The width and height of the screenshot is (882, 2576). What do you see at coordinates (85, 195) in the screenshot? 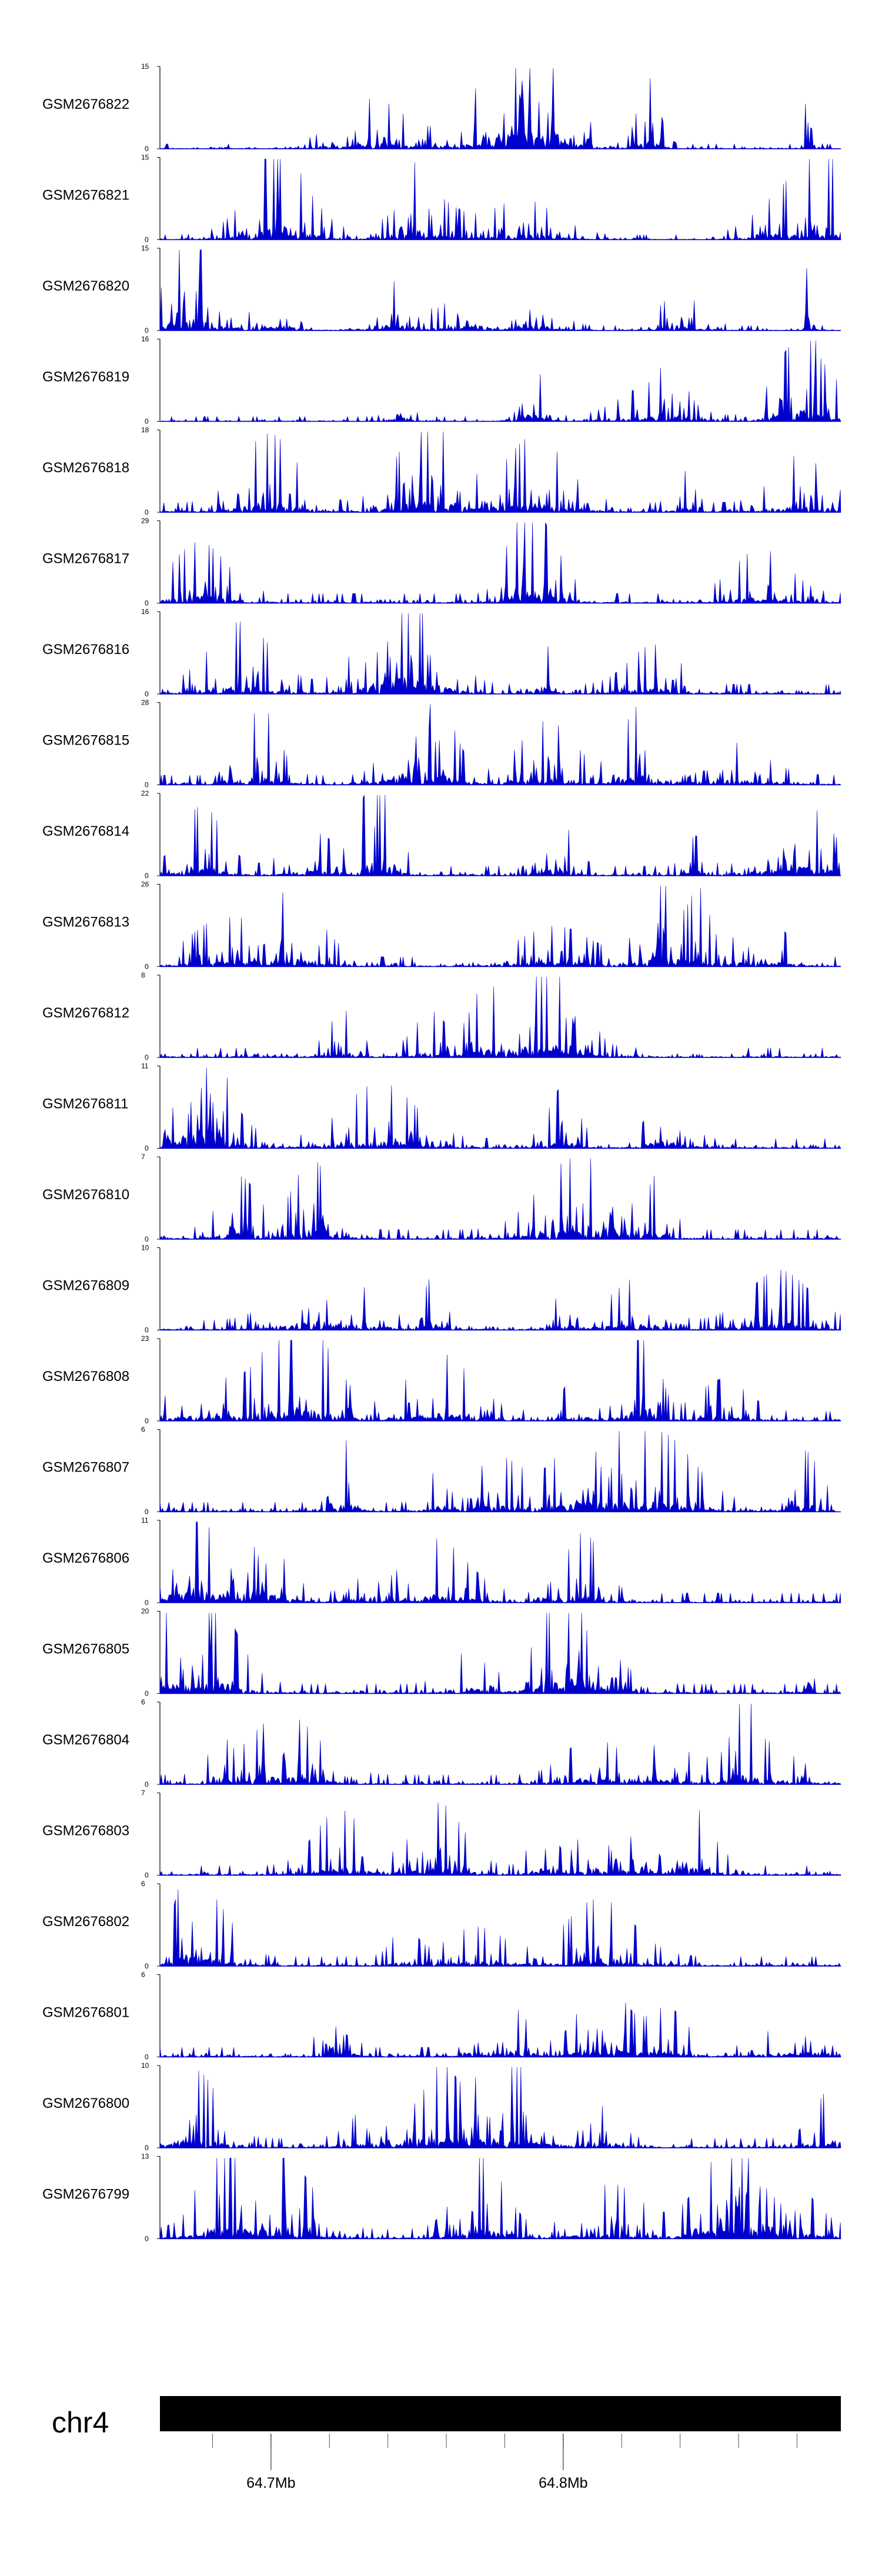
I see `track-label: GSM2676821` at bounding box center [85, 195].